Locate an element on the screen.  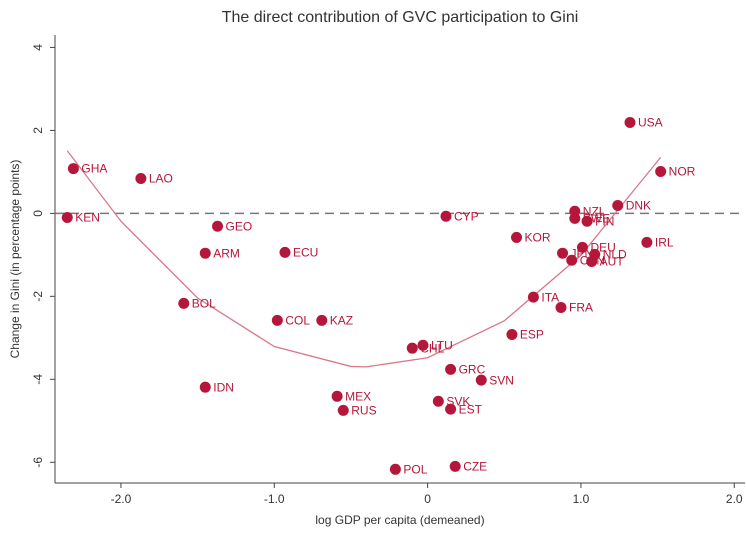
point-label: BOL is located at coordinates (204, 304).